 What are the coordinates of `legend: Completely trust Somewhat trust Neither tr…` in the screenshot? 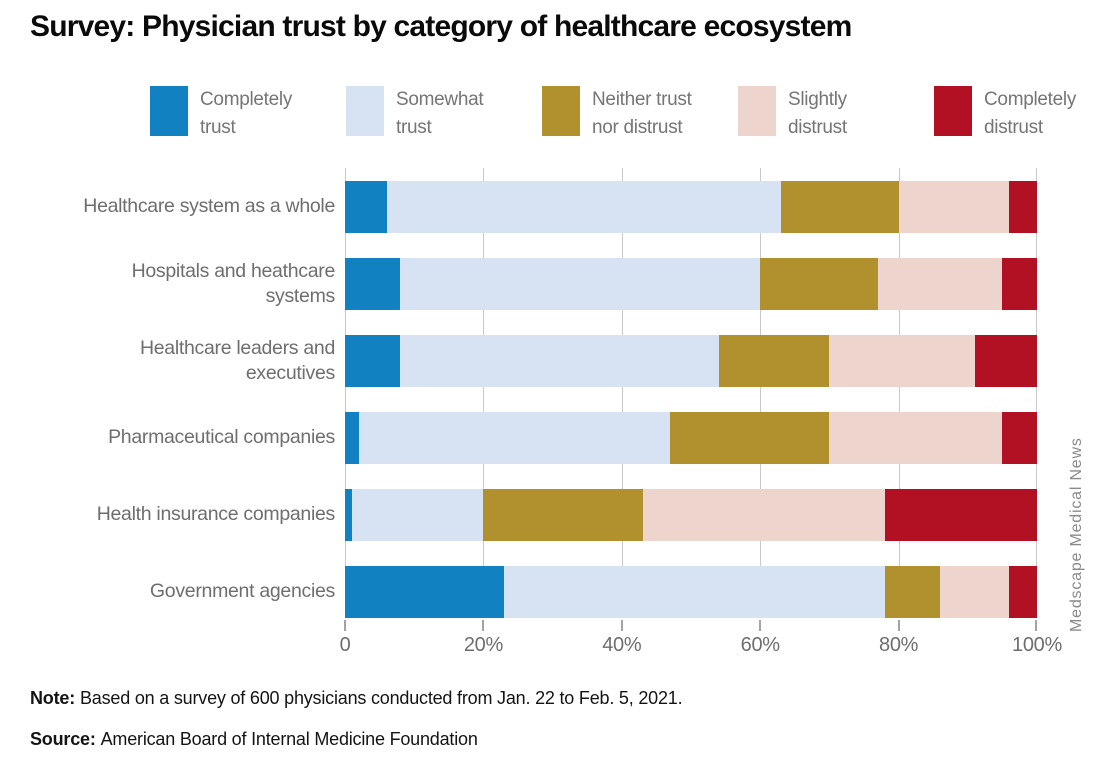 It's located at (625, 113).